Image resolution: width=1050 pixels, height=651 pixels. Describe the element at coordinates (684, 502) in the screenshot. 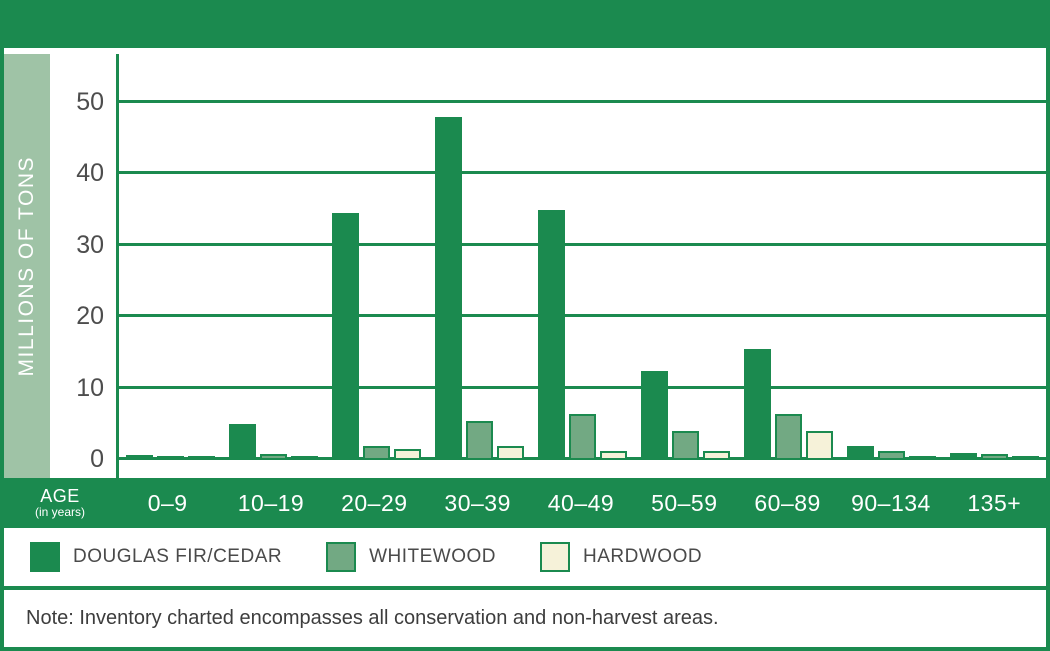

I see `category-label-50-59: 50–59` at that location.